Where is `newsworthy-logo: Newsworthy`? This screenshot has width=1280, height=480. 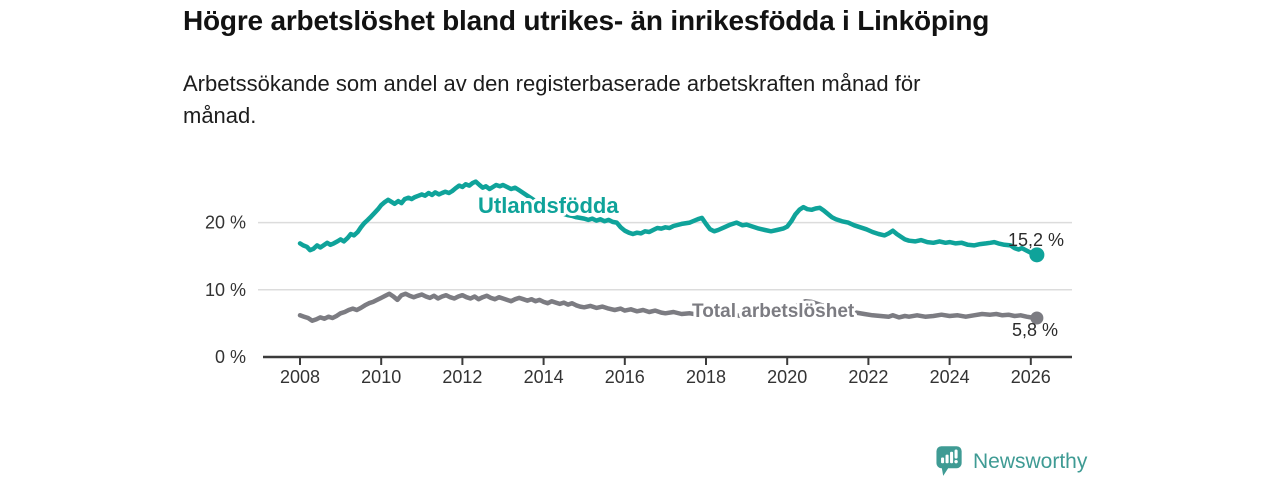 newsworthy-logo: Newsworthy is located at coordinates (1011, 461).